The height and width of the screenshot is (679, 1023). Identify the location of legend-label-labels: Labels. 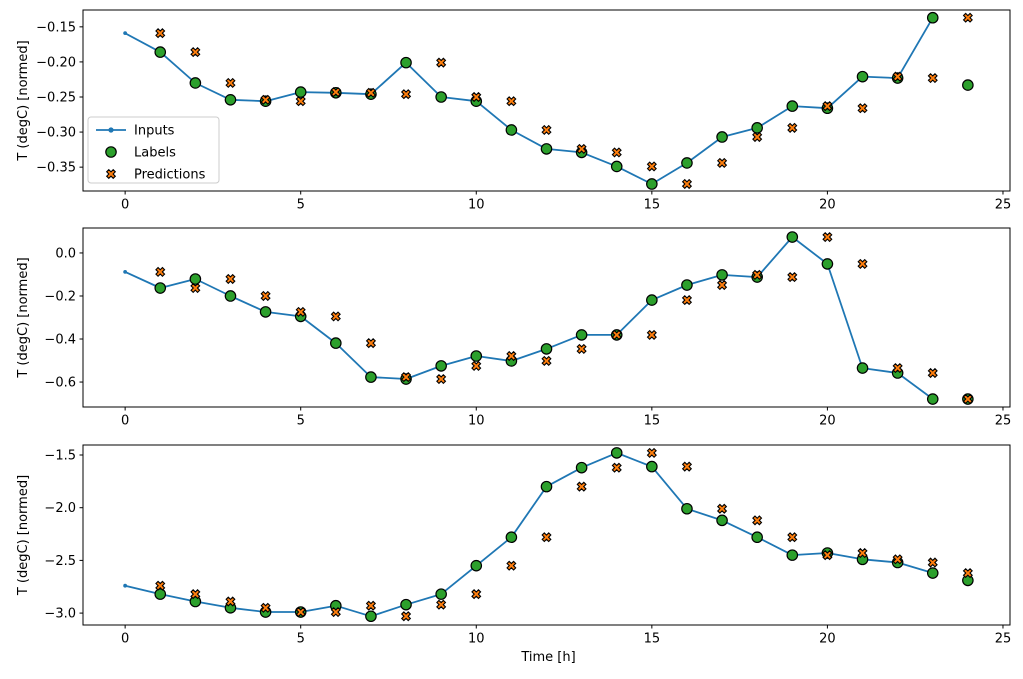
(155, 153).